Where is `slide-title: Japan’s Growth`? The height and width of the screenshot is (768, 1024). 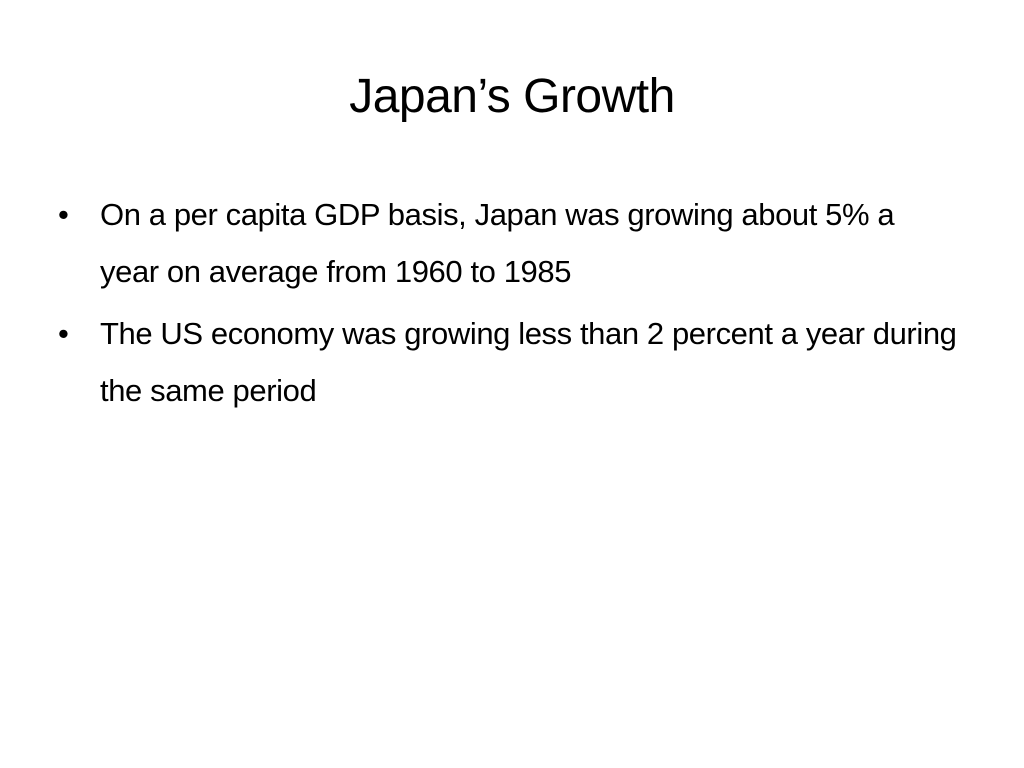 slide-title: Japan’s Growth is located at coordinates (512, 96).